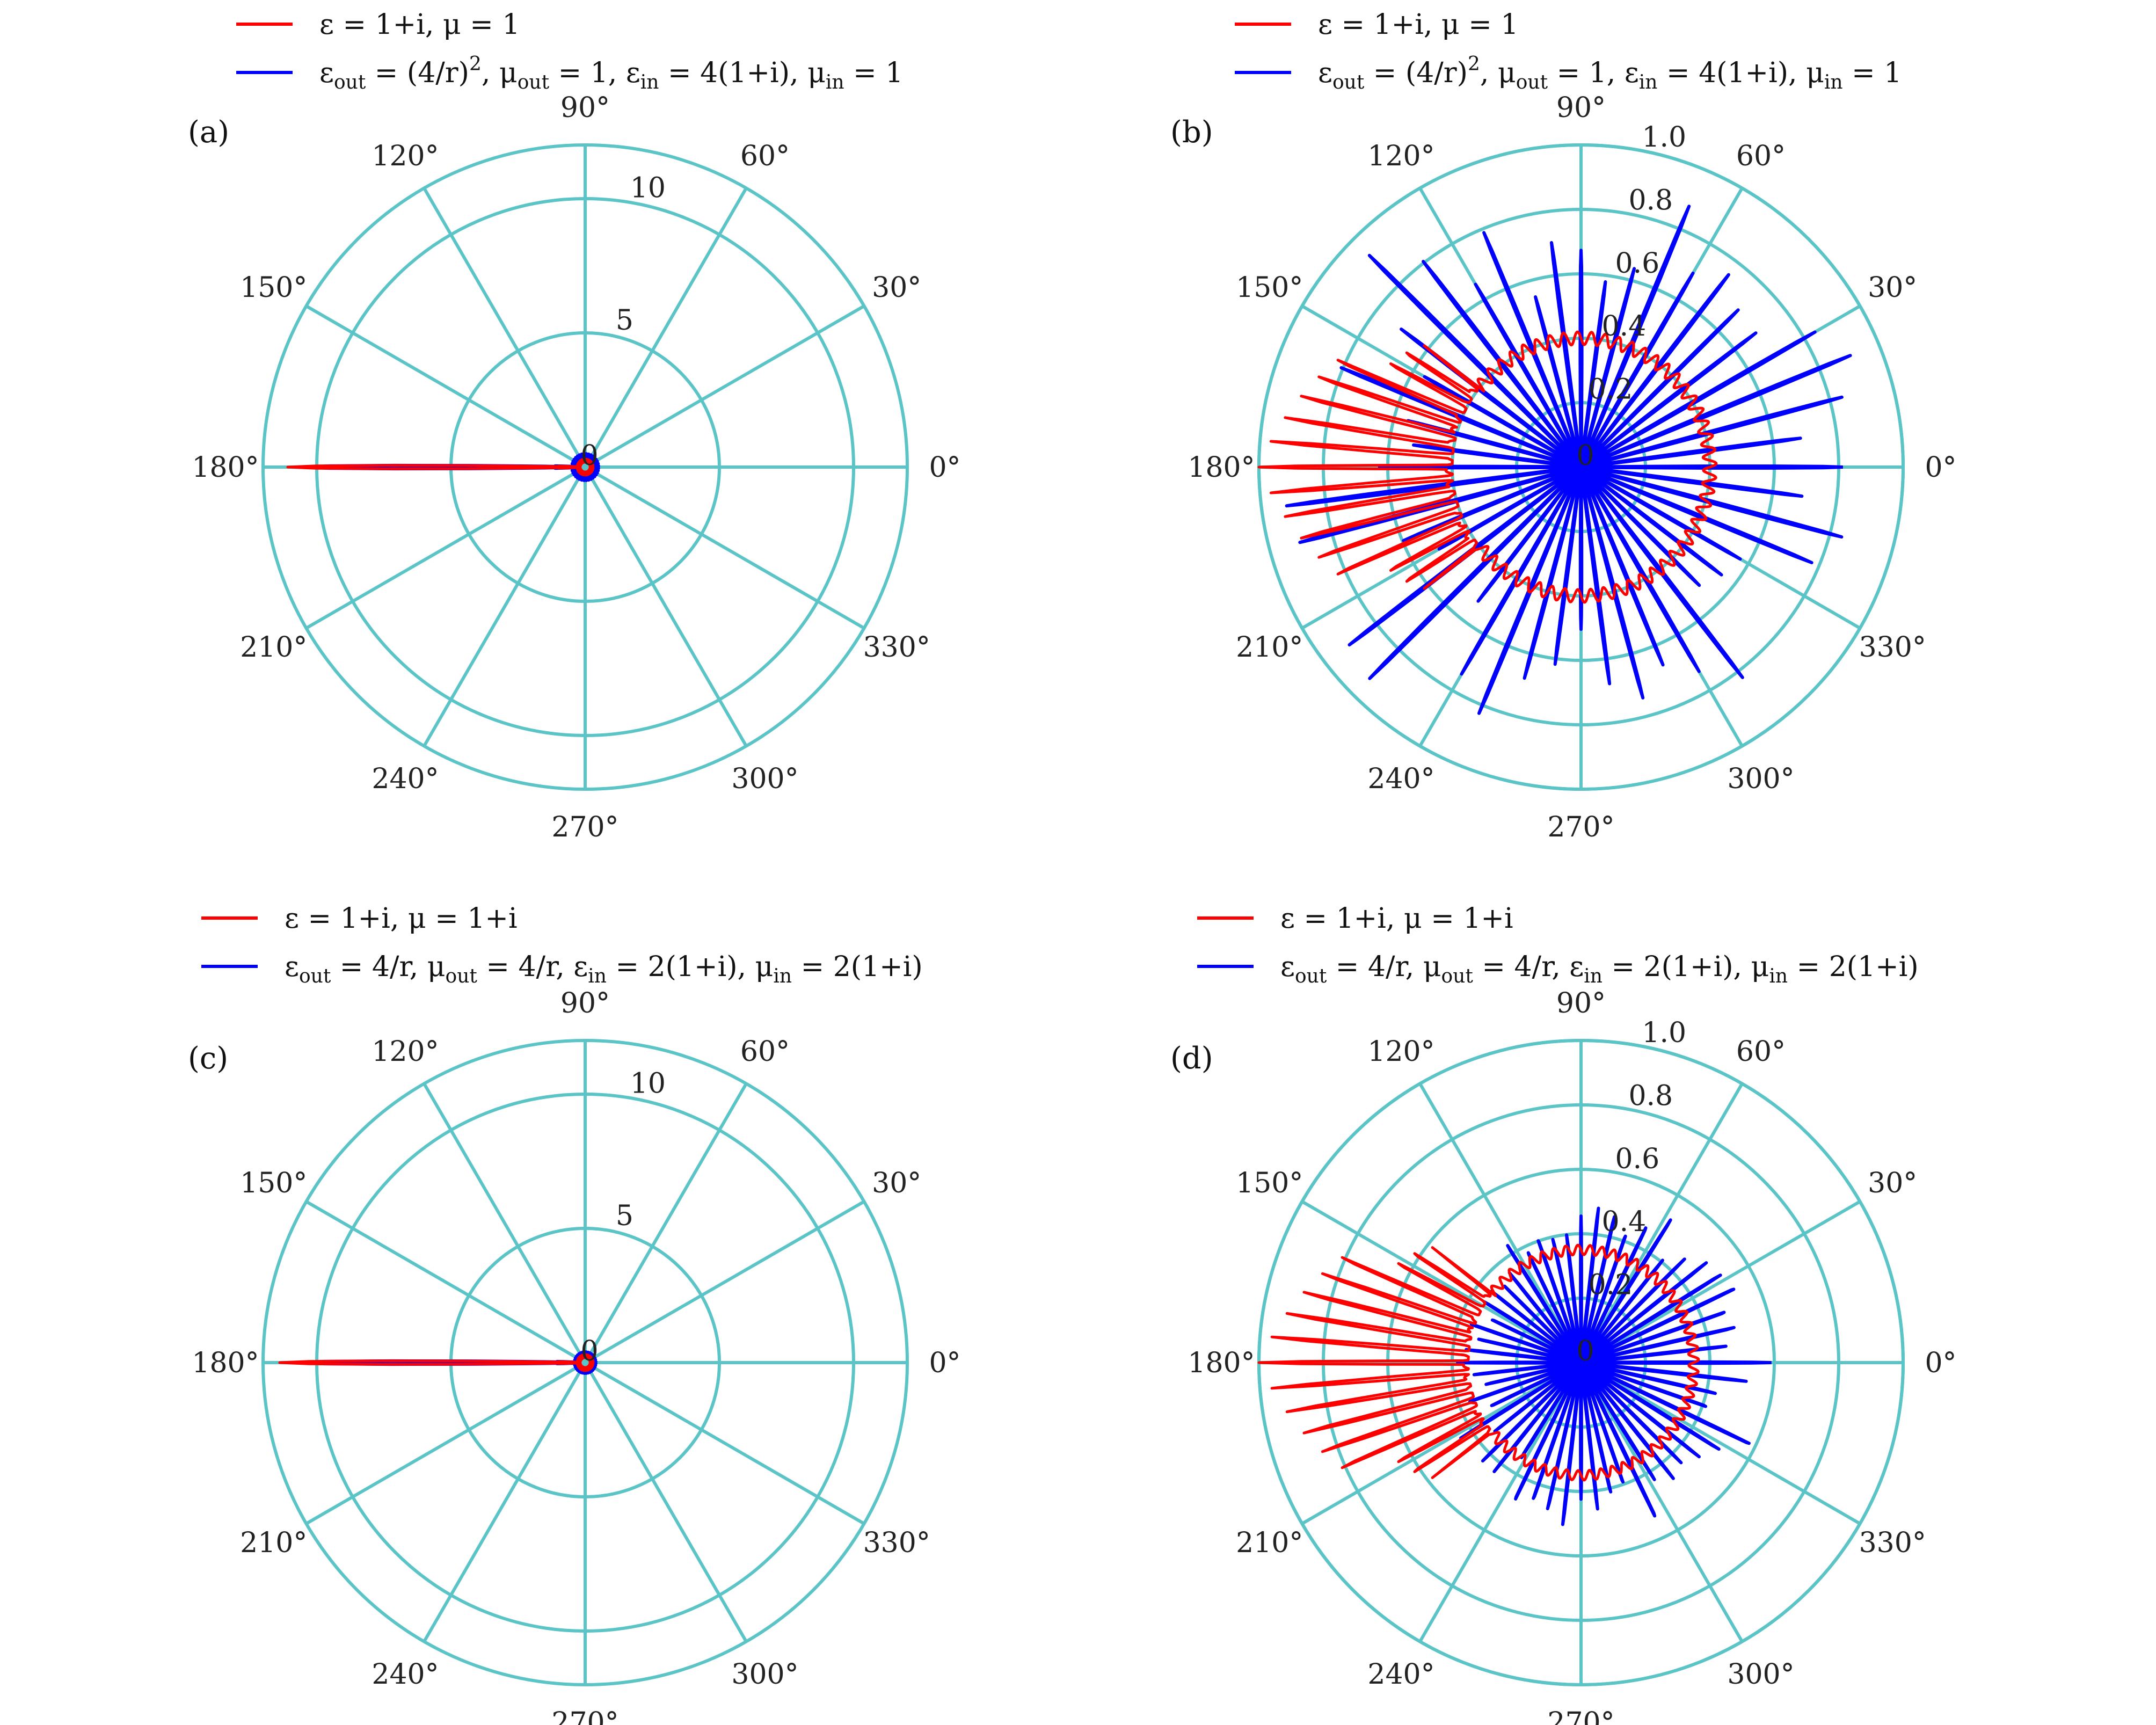  I want to click on panel-label: (a), so click(208, 132).